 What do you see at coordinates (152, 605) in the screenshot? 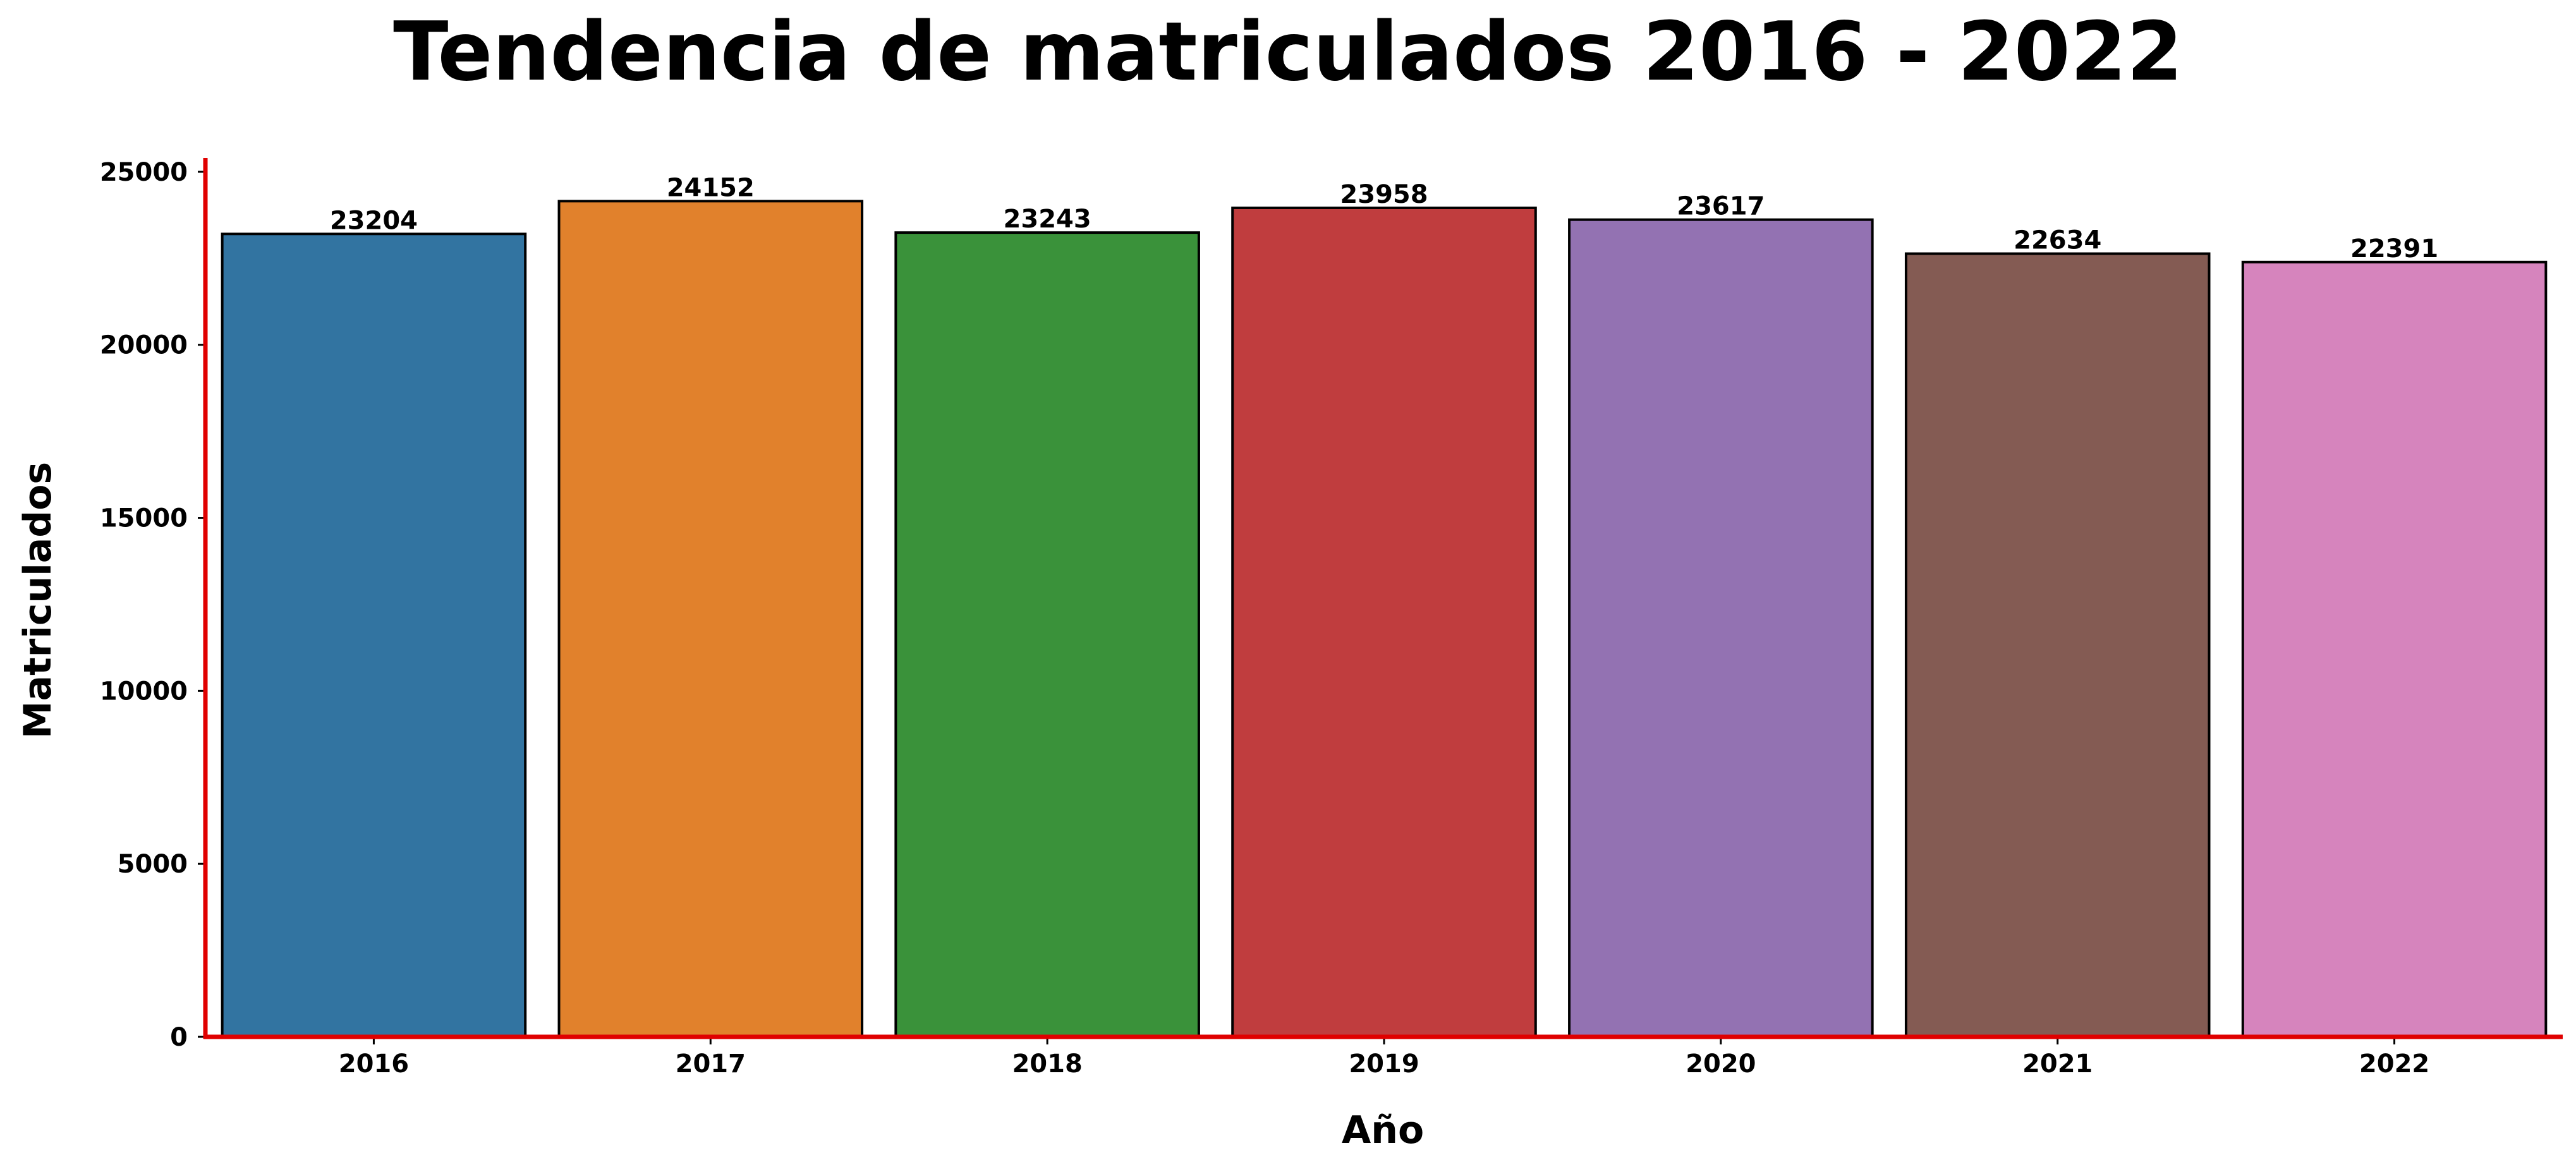
I see `y-axis-ticks: 0 5000 10000 15000 20000 25000` at bounding box center [152, 605].